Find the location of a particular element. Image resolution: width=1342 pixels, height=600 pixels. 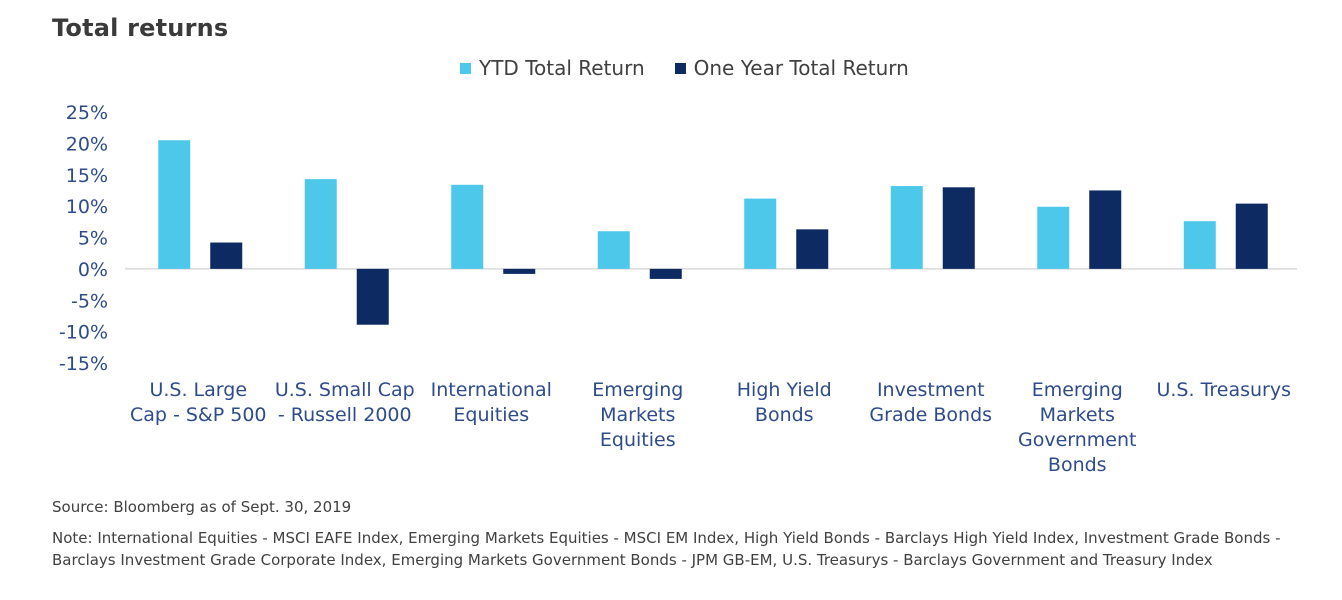

y-tick-label: 15% is located at coordinates (87, 176).